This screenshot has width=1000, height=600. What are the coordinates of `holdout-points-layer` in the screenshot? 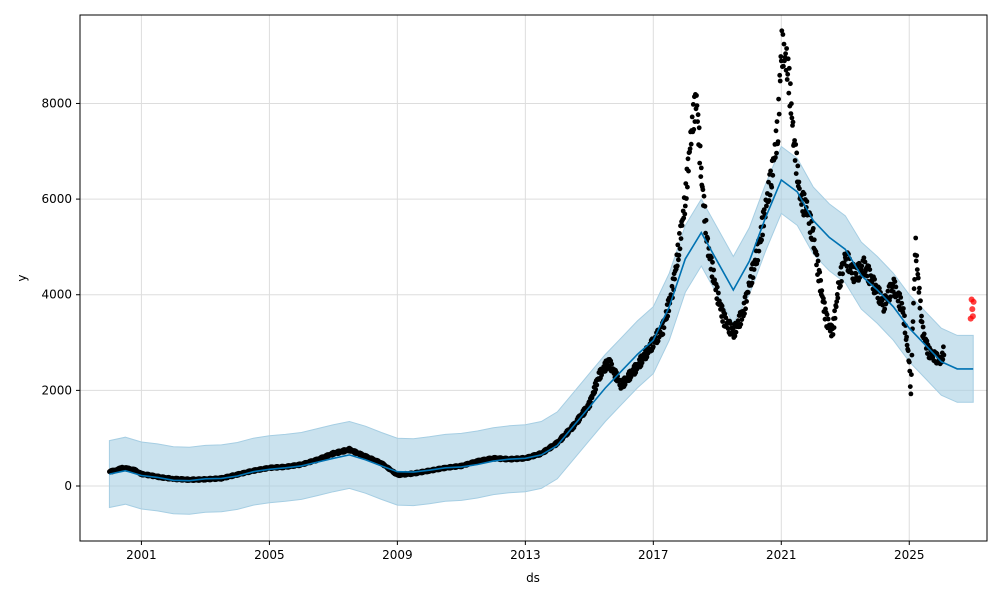 It's located at (972, 309).